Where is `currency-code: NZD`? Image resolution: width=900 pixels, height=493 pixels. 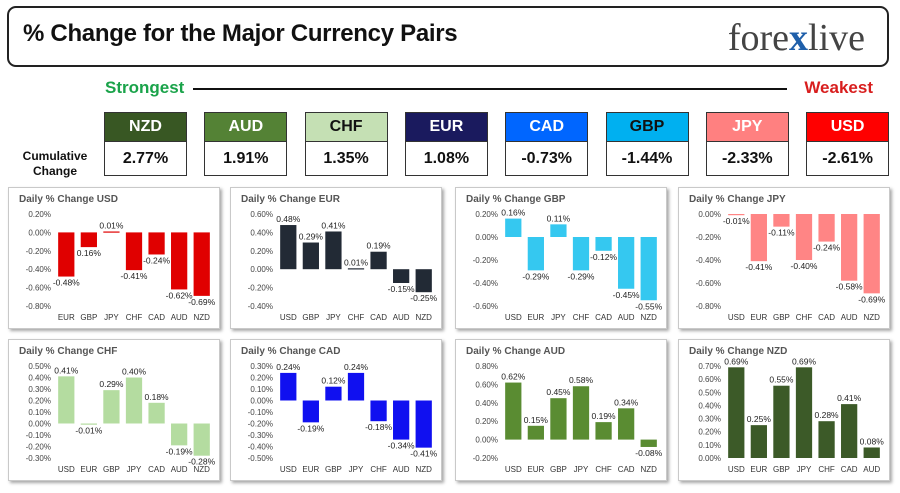 currency-code: NZD is located at coordinates (145, 127).